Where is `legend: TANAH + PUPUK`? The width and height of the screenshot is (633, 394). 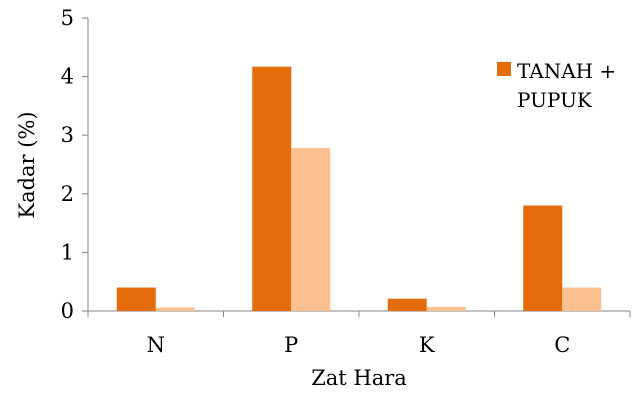
legend: TANAH + PUPUK is located at coordinates (556, 85).